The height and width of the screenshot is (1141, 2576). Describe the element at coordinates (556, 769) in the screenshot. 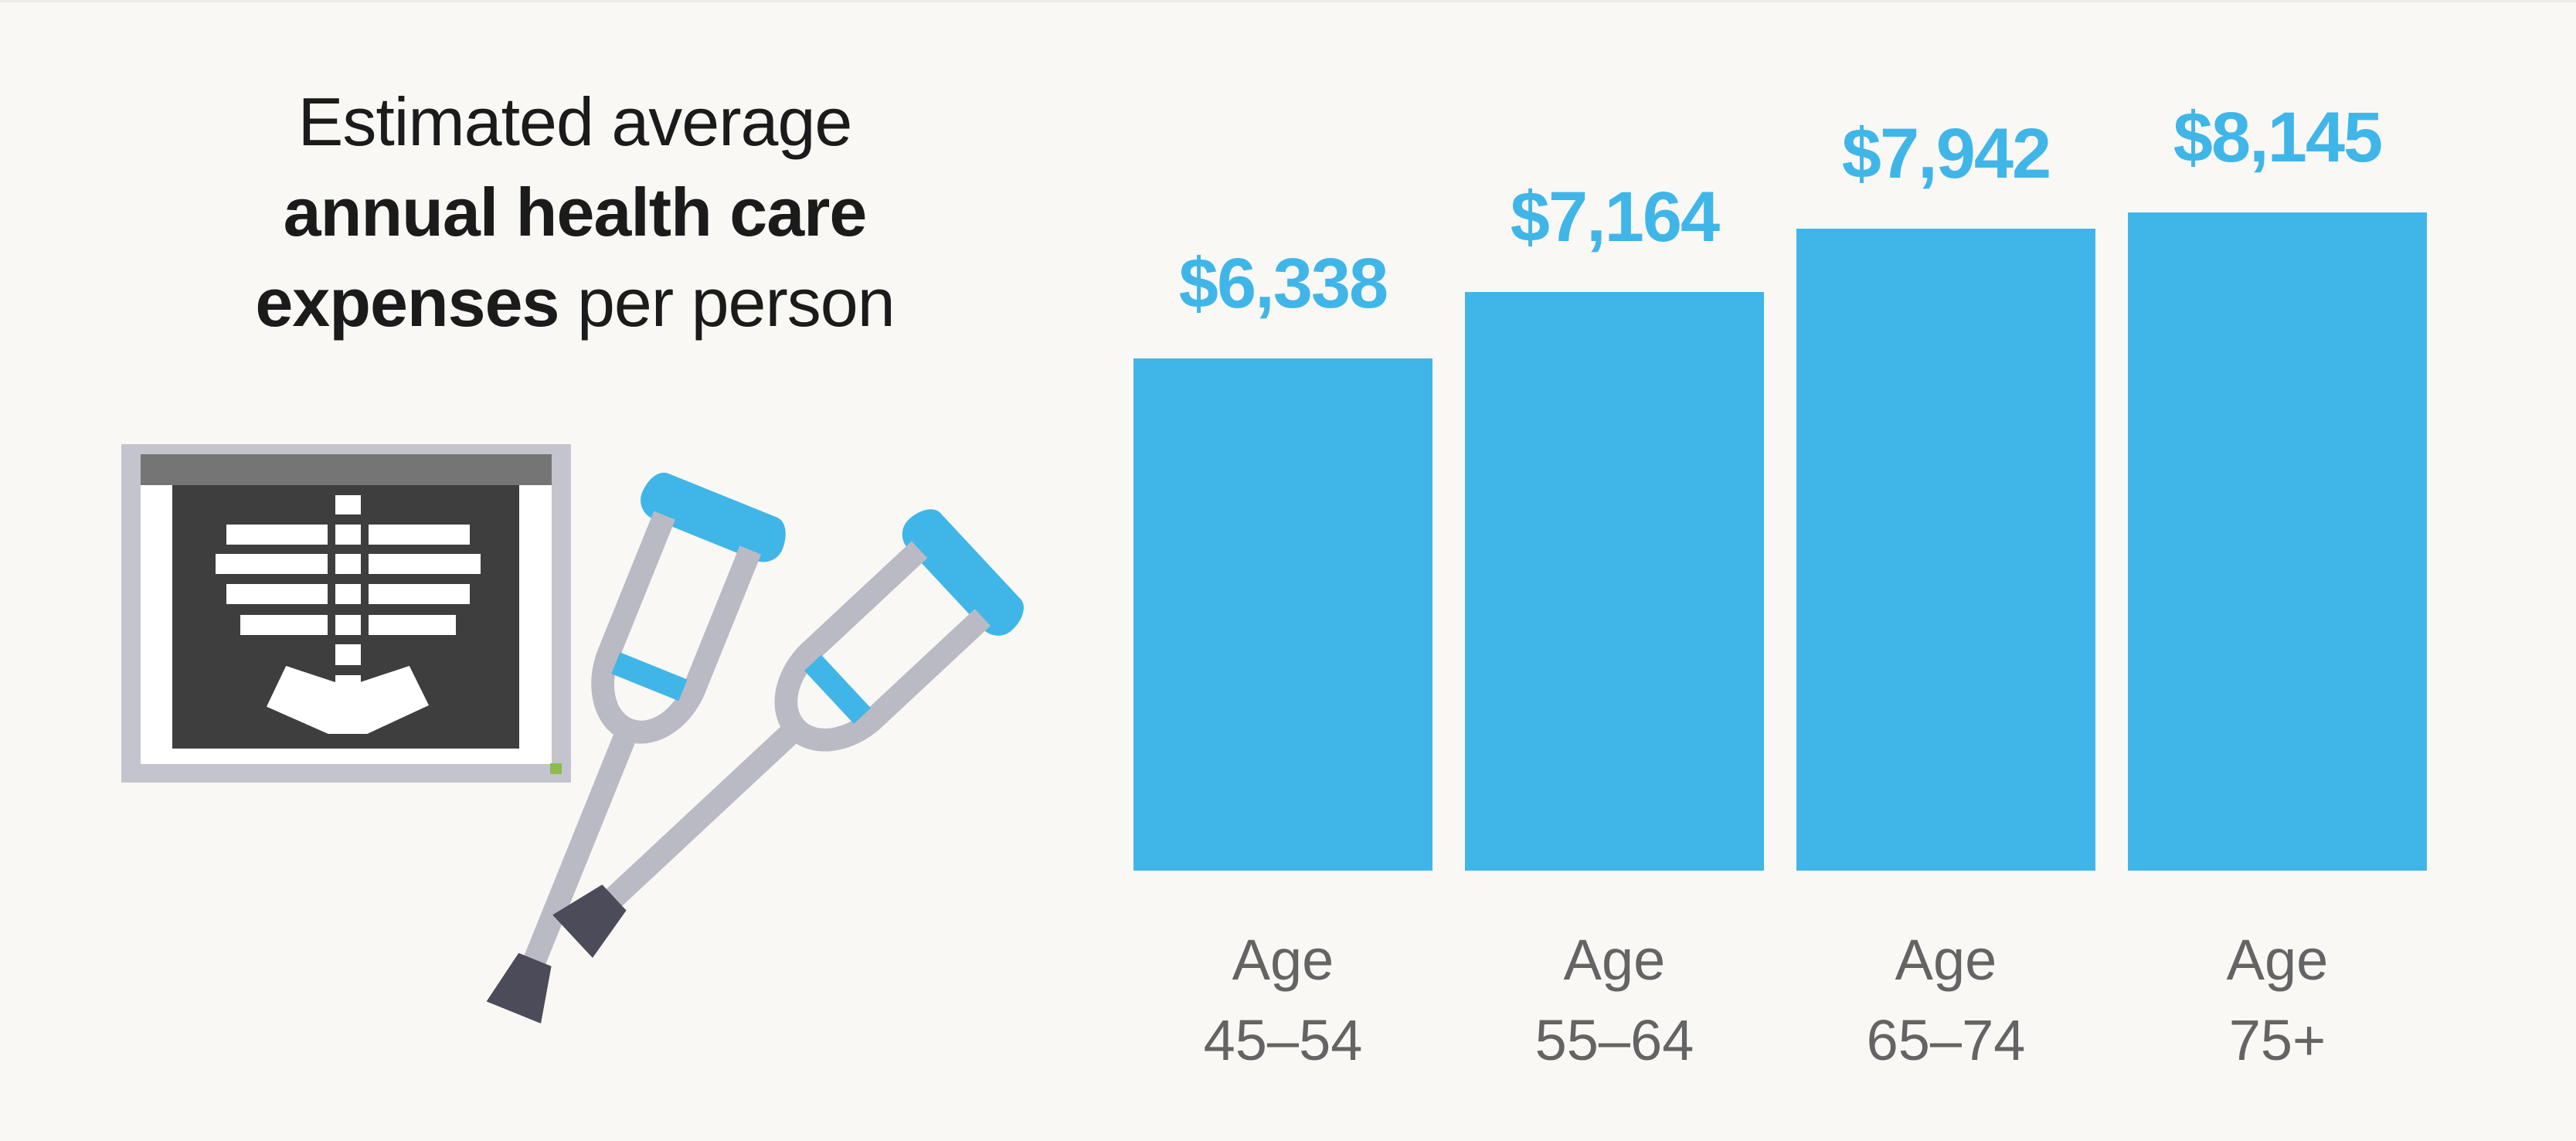

I see `green-accent-dot` at that location.